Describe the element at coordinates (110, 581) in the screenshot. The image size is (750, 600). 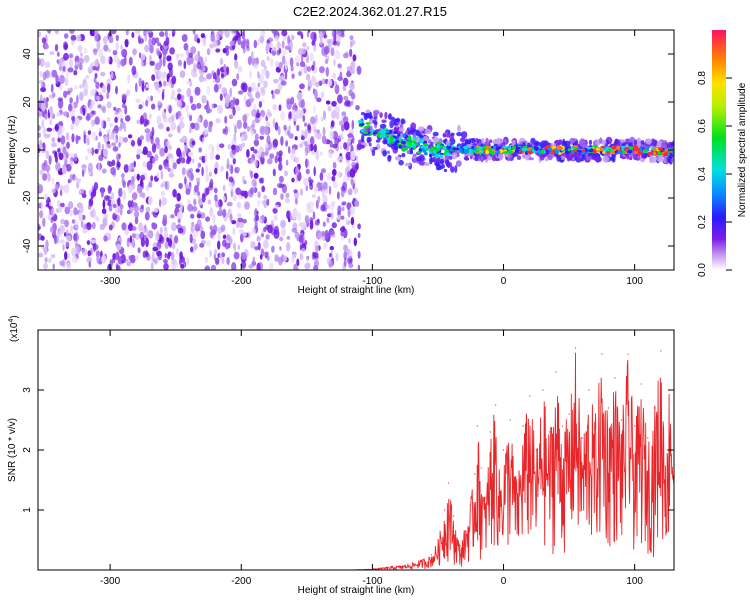
I see `snr-xtick-label: -300` at that location.